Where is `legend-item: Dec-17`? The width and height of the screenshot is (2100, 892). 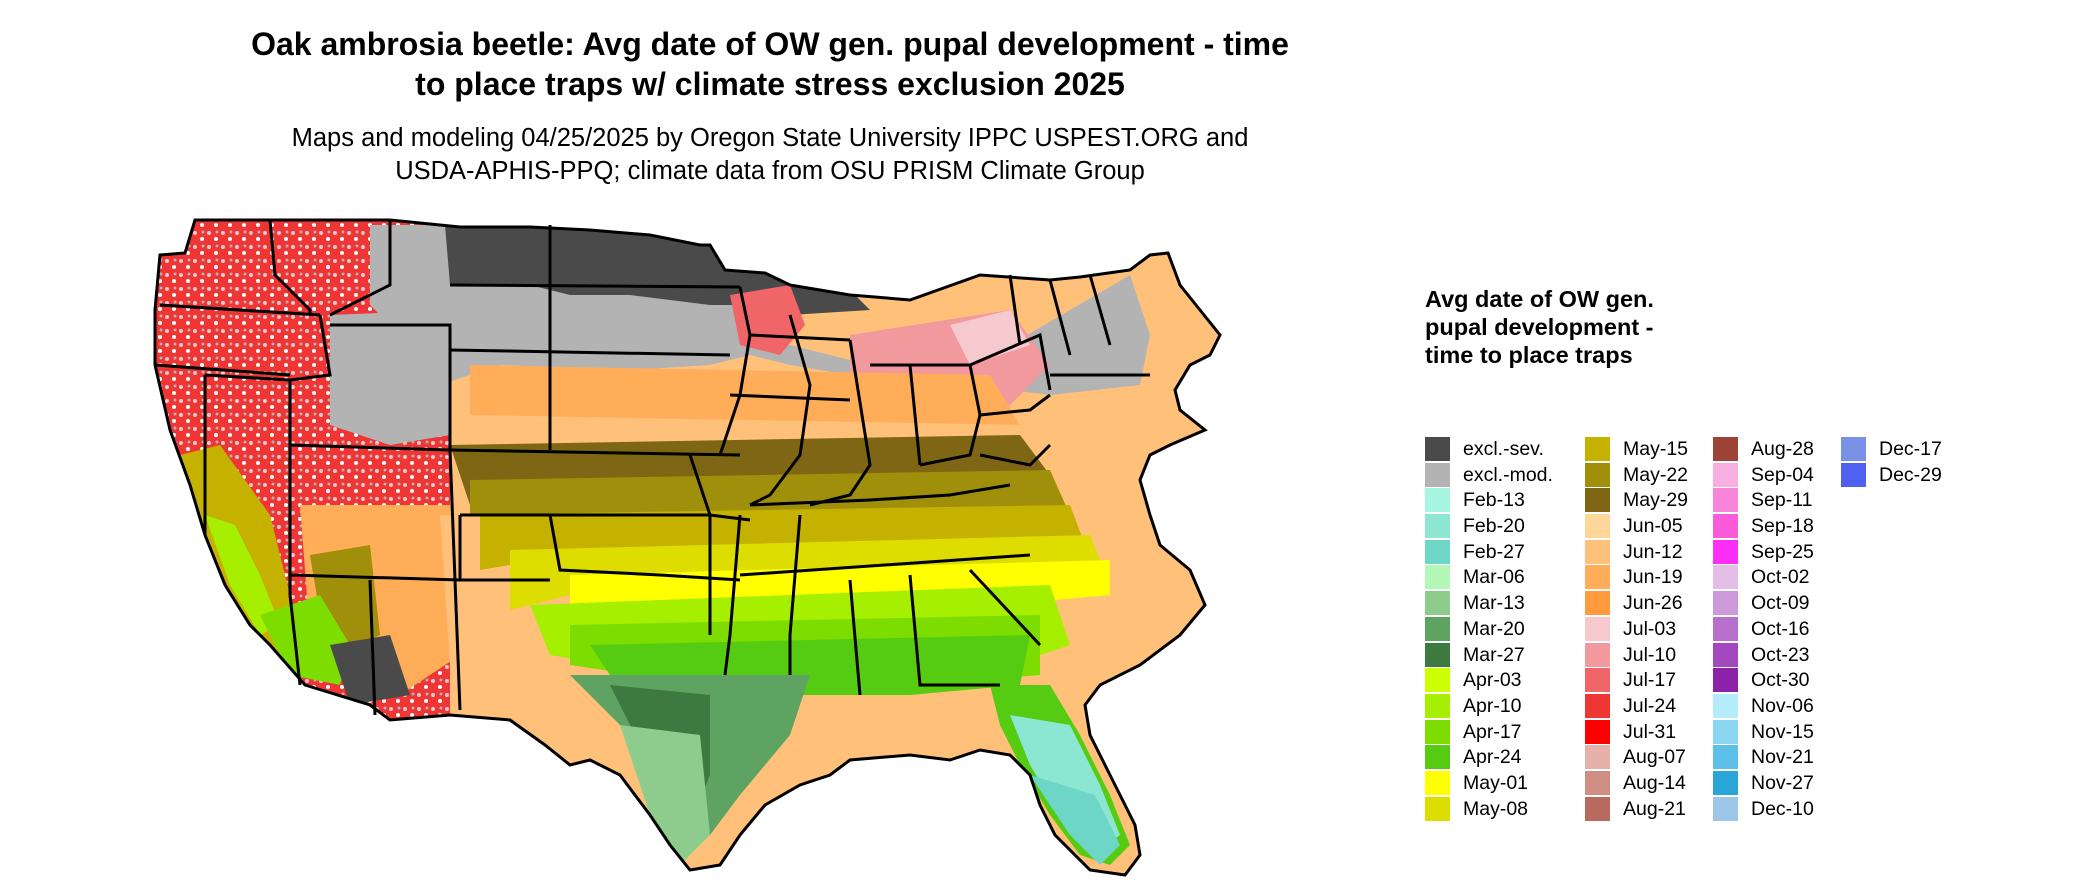 legend-item: Dec-17 is located at coordinates (1906, 449).